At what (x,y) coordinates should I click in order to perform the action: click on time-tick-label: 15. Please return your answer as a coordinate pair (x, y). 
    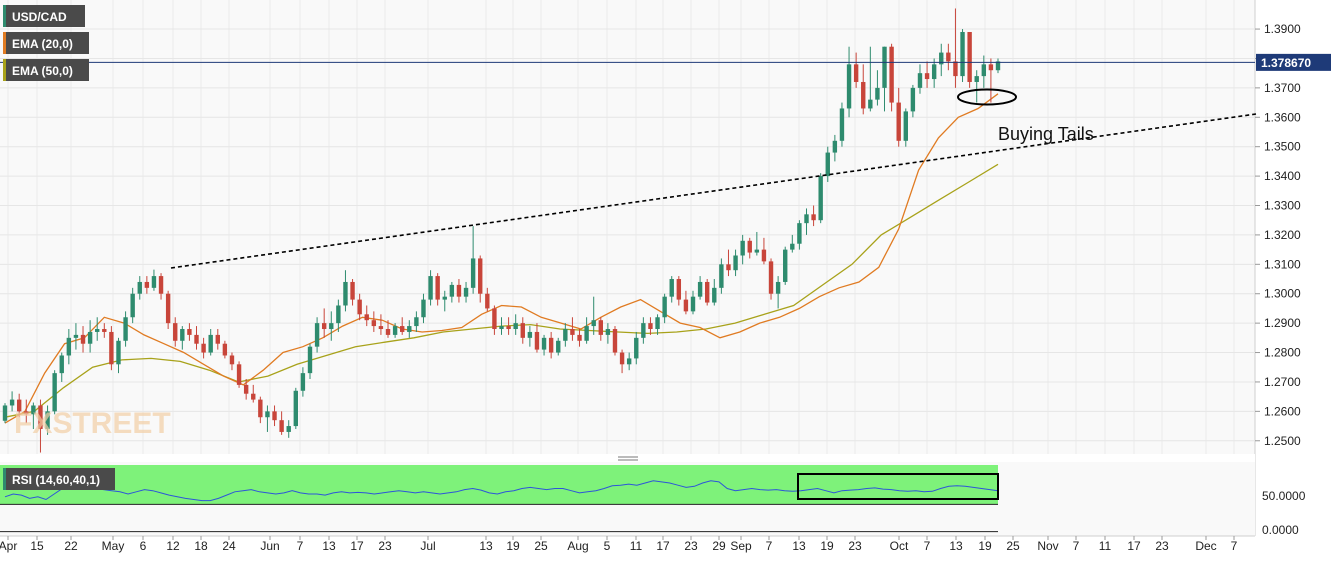
    Looking at the image, I should click on (37, 546).